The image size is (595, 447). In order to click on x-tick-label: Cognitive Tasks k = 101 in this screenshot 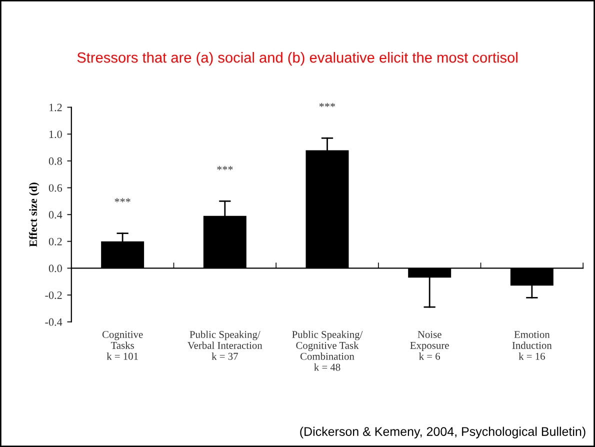, I will do `click(122, 345)`.